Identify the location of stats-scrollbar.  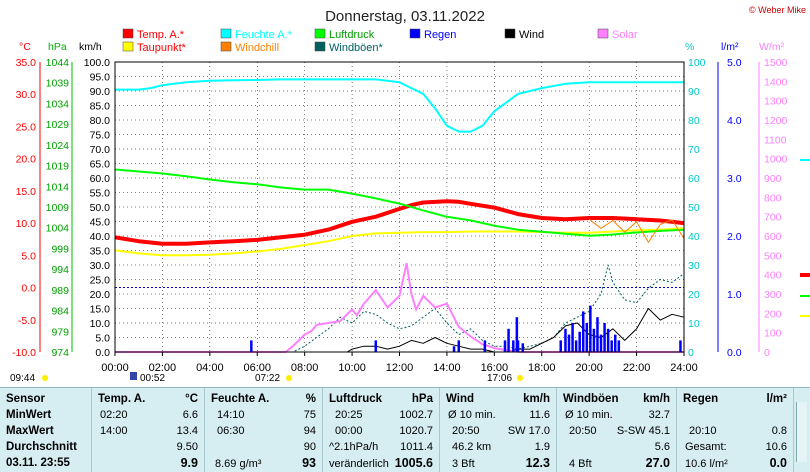
(801, 432).